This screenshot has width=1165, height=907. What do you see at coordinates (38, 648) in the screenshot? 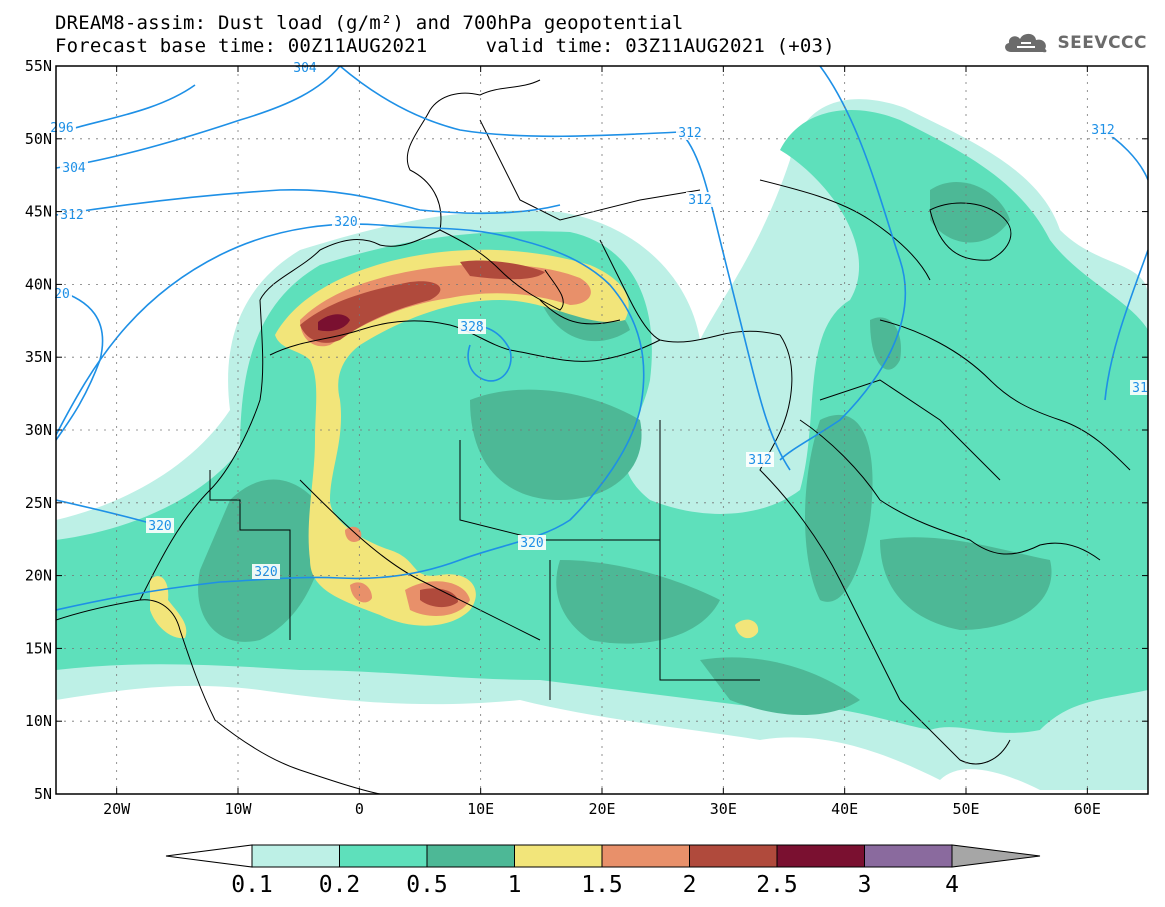
I see `lat-label: 15N` at bounding box center [38, 648].